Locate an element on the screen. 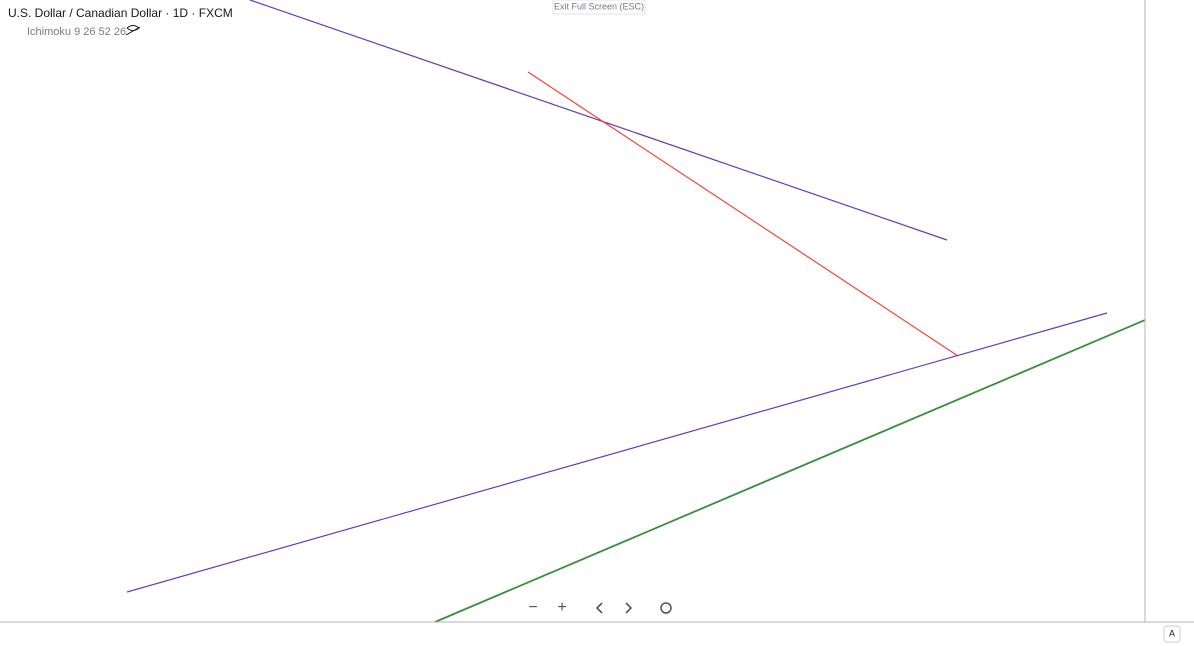  scroll-right-button is located at coordinates (629, 608).